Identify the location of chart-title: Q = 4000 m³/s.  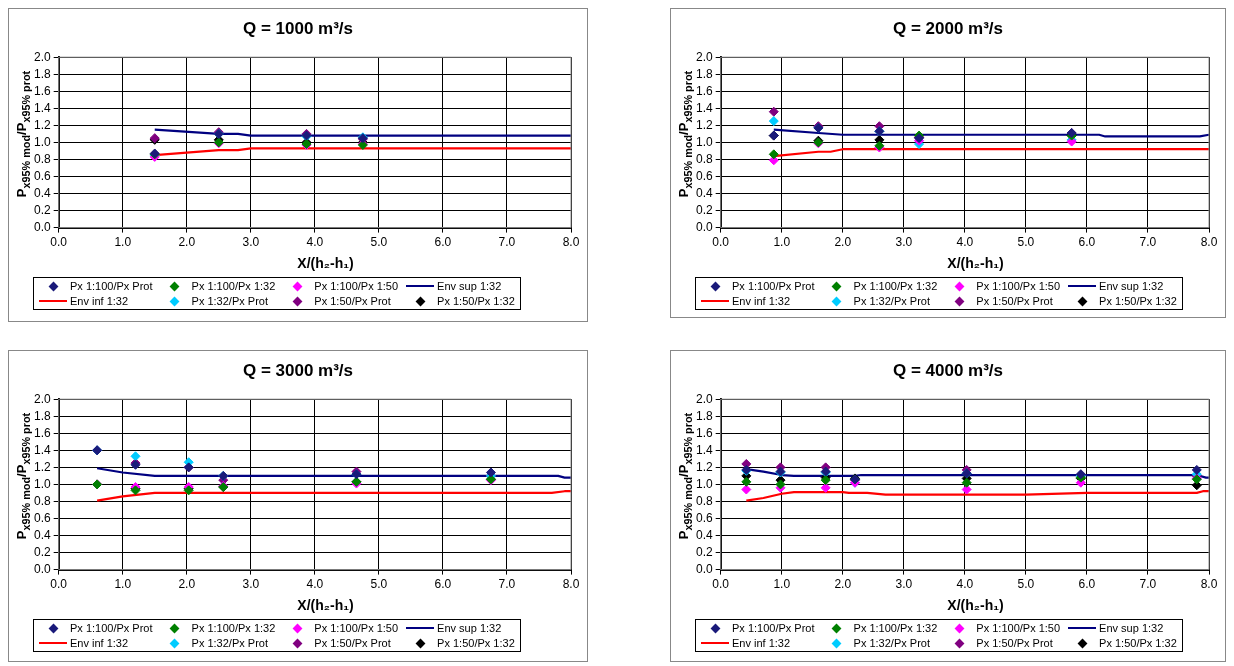
(948, 371).